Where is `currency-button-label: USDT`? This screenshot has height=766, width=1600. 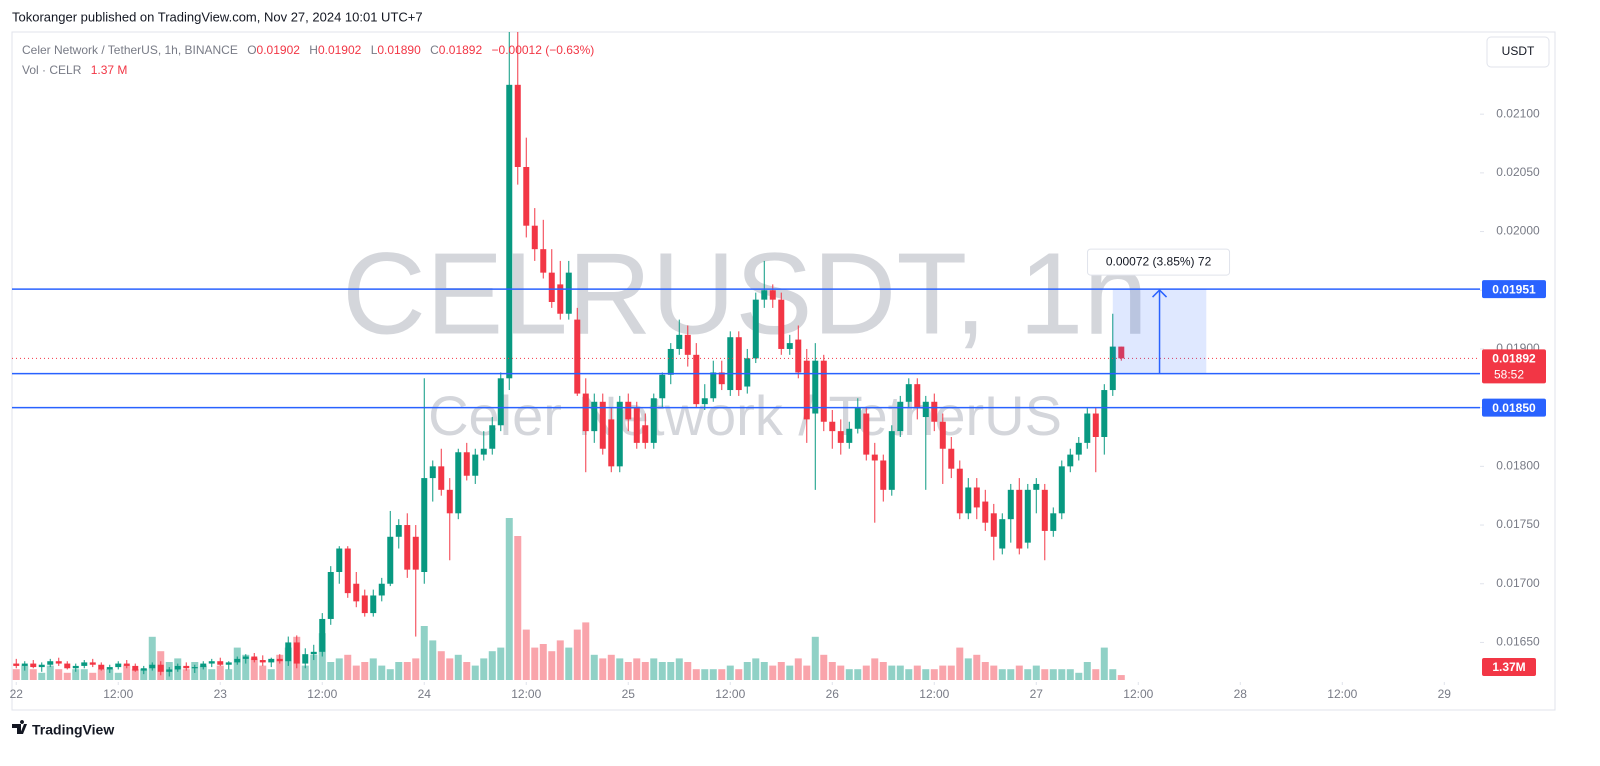 currency-button-label: USDT is located at coordinates (1518, 51).